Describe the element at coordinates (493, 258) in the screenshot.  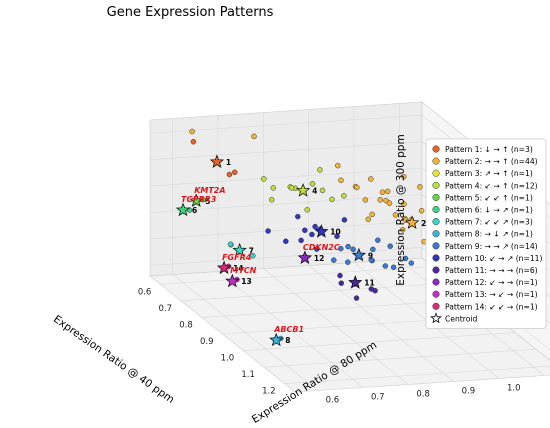
I see `legend-entry: Pattern 10: ↙ → ↗ (n=11)` at that location.